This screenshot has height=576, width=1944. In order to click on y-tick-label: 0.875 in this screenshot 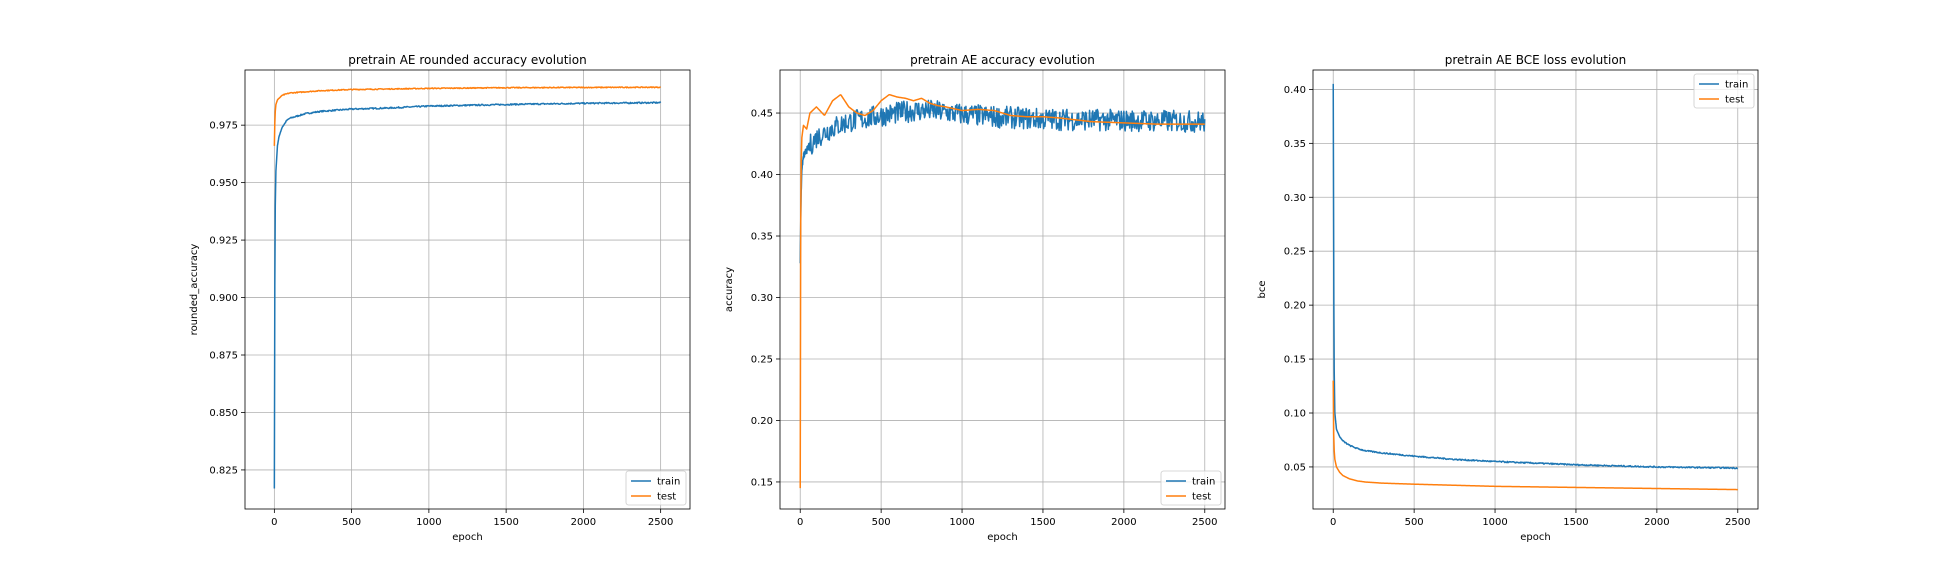, I will do `click(223, 356)`.